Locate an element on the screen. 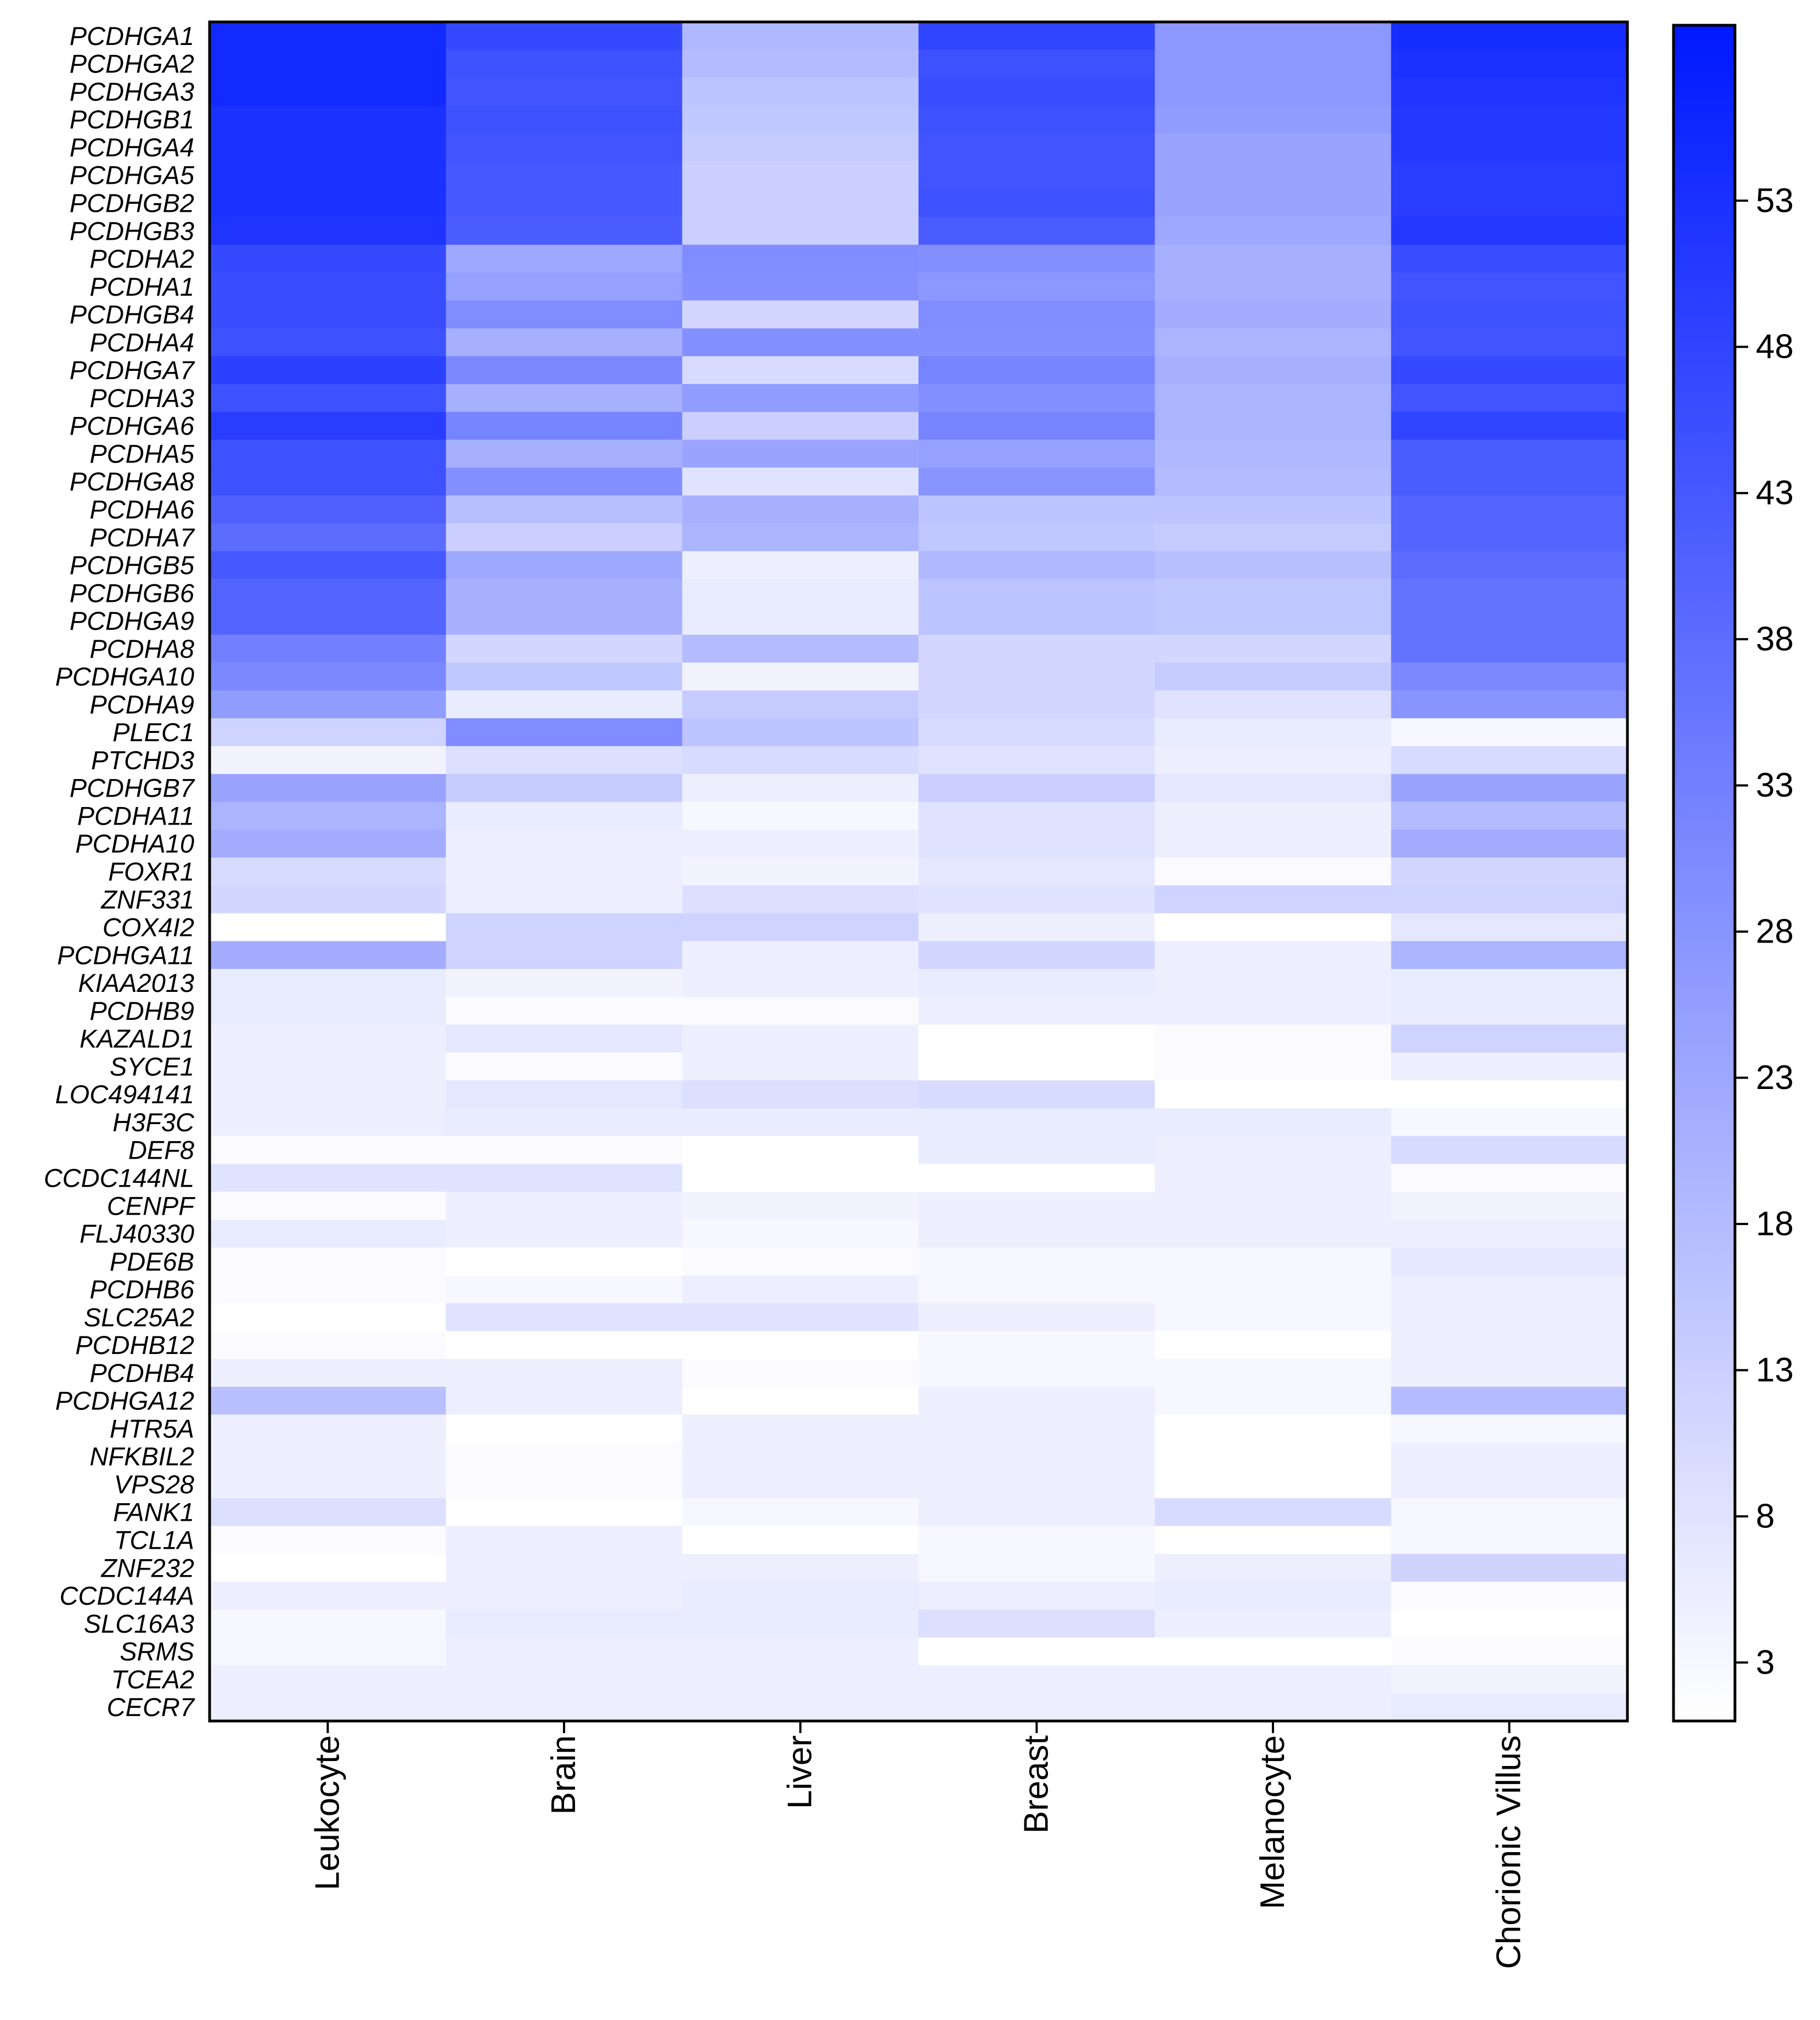 Image resolution: width=1820 pixels, height=2020 pixels. gene-label: PCDHA4 is located at coordinates (141, 342).